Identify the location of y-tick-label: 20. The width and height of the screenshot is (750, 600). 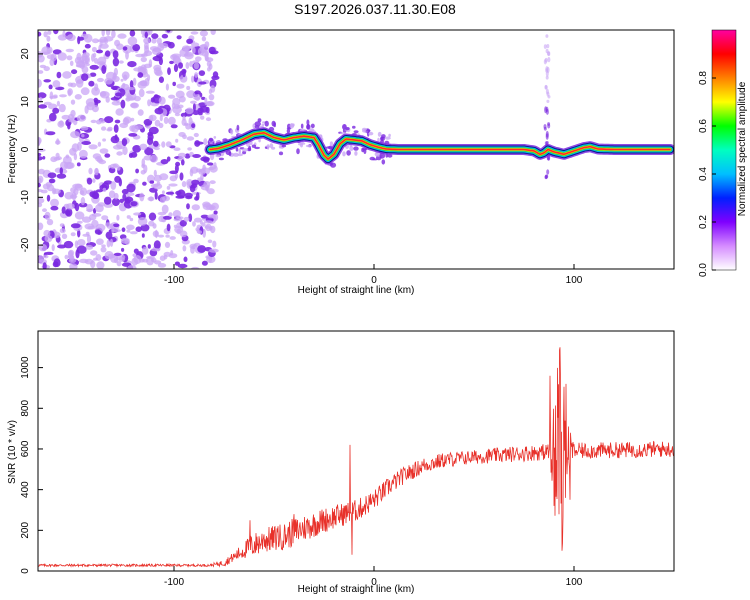
(25, 54).